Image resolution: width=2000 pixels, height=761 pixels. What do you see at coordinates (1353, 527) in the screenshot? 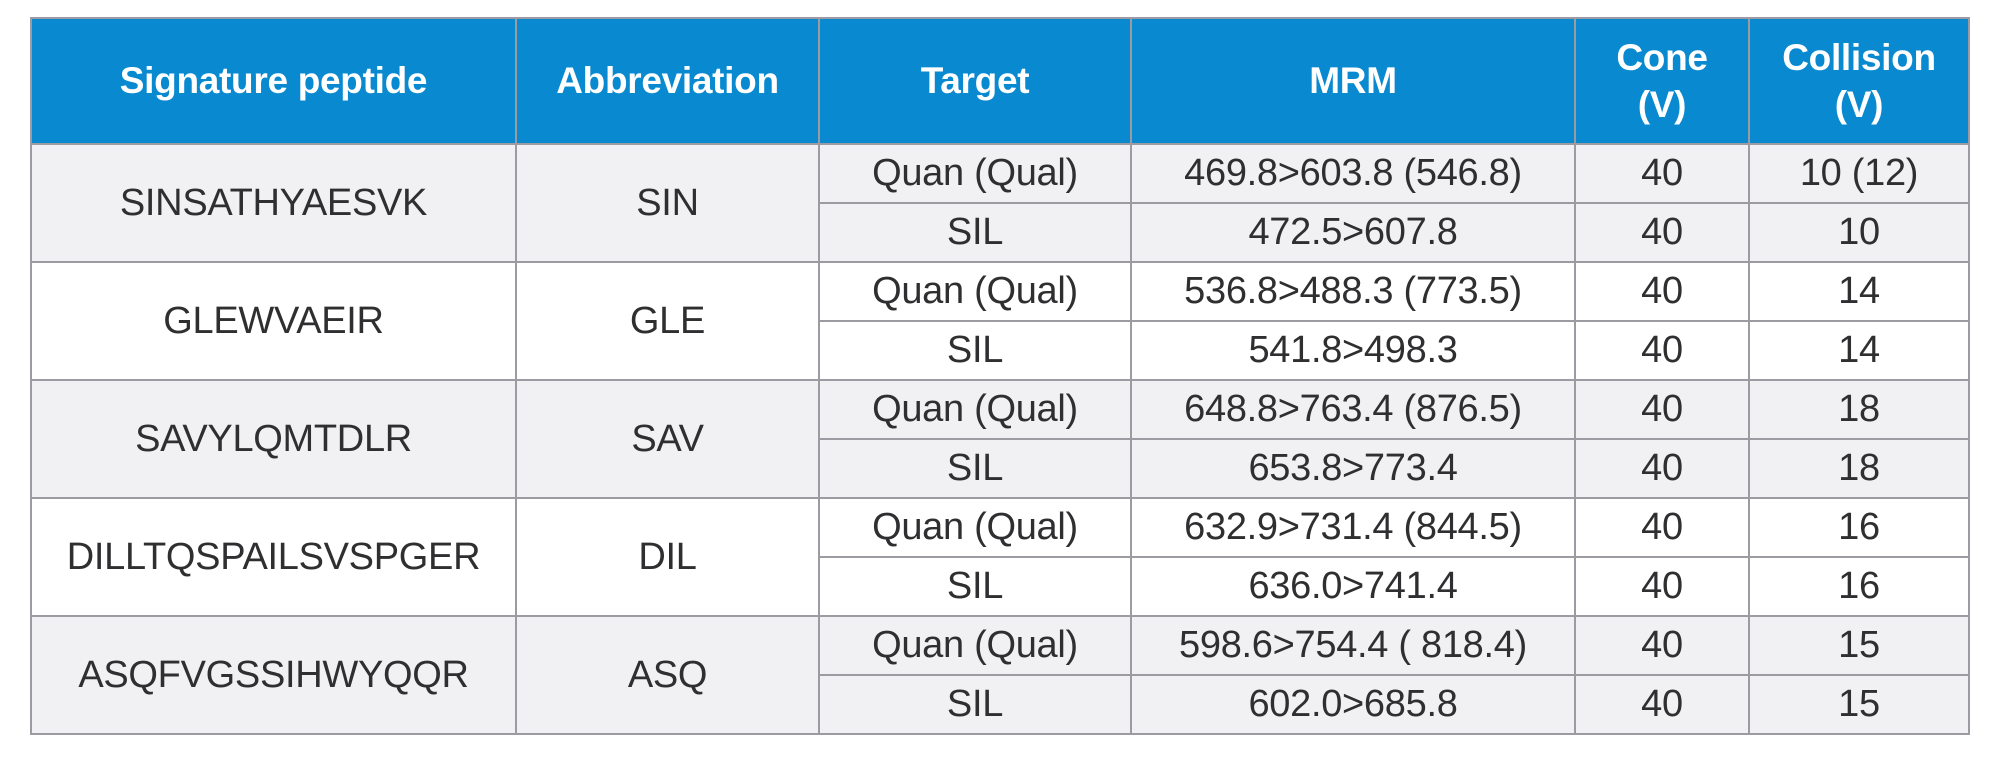
I see `mrm-cell: 632.9>731.4 (844.5)` at bounding box center [1353, 527].